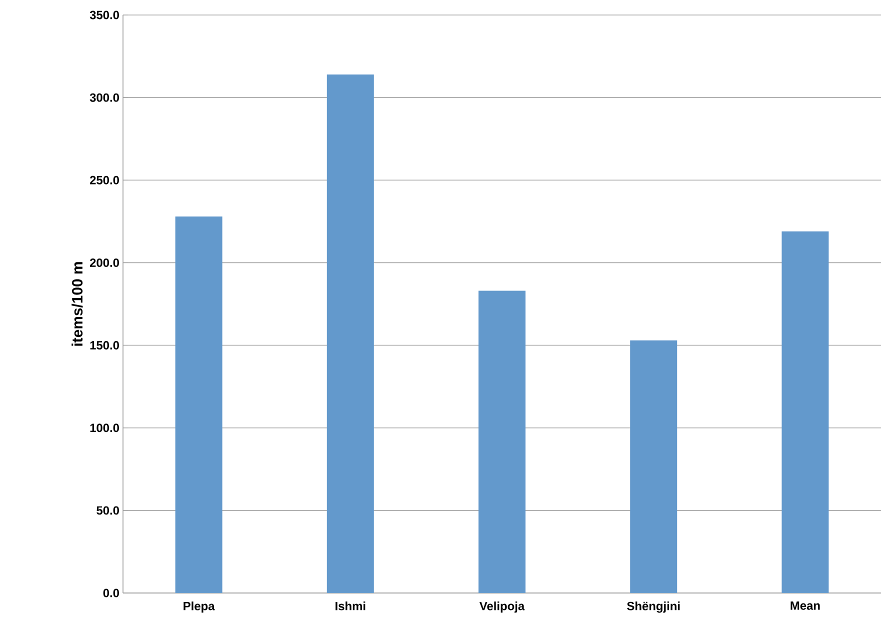  I want to click on y-tick-label: 50.0, so click(107, 510).